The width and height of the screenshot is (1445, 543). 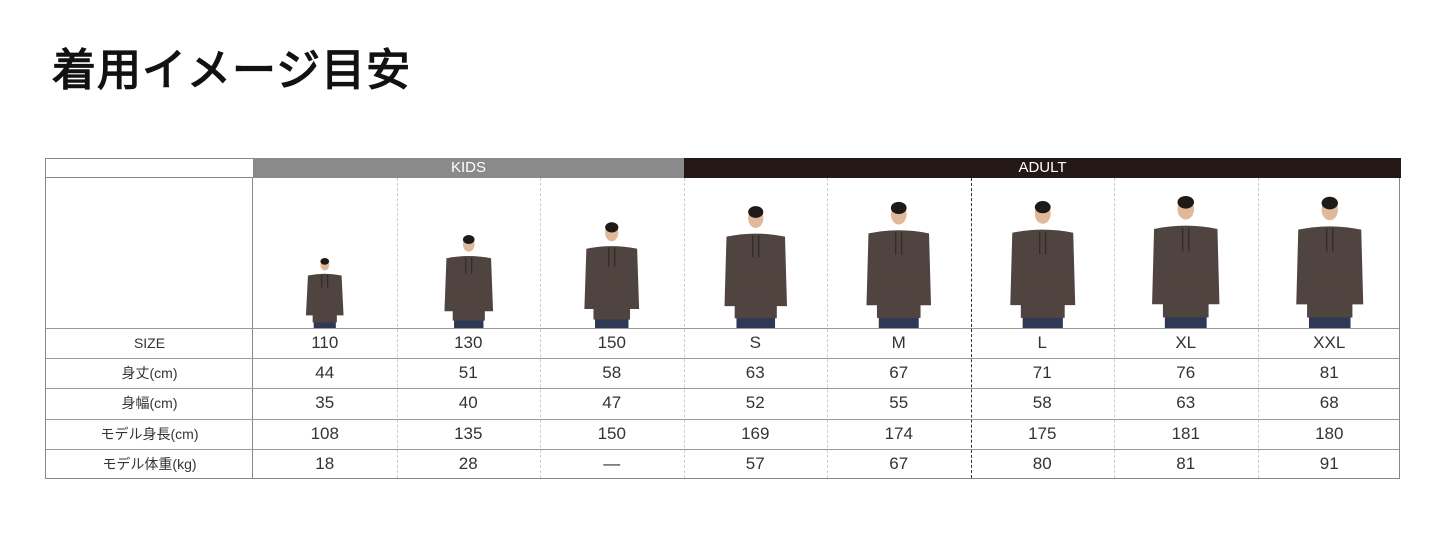 What do you see at coordinates (1186, 373) in the screenshot?
I see `cell-body-length: 76` at bounding box center [1186, 373].